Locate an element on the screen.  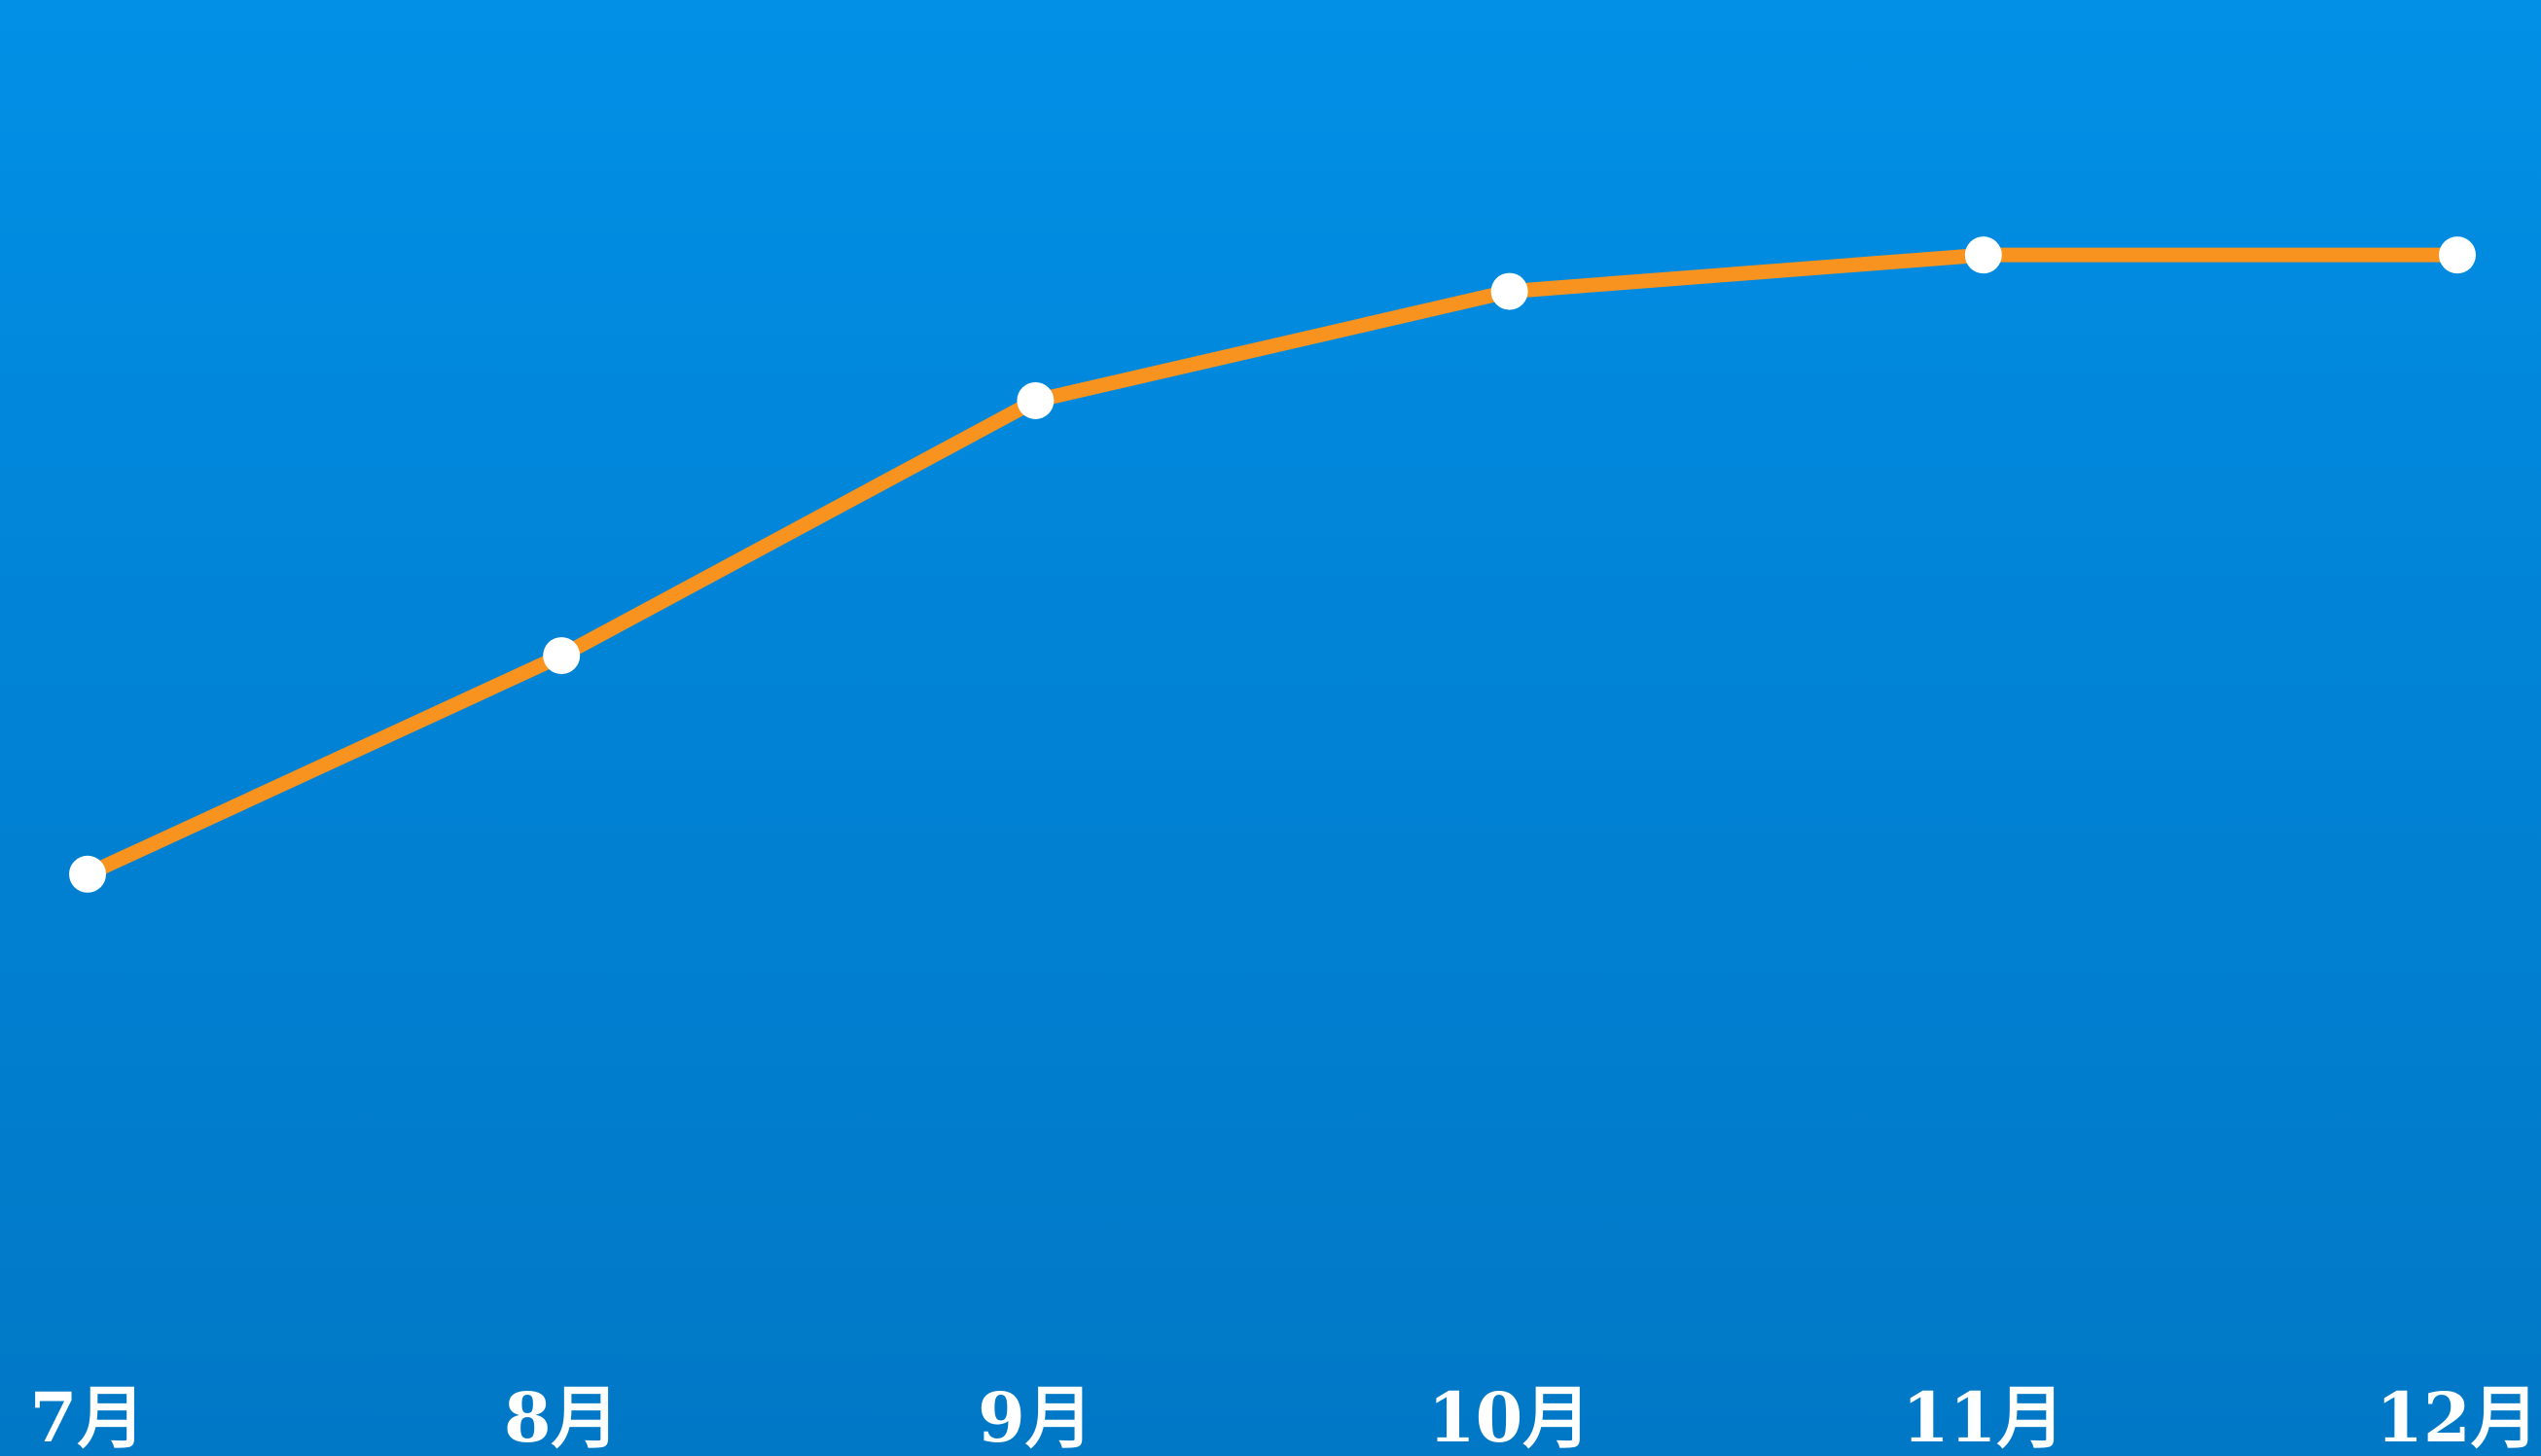
x-axis-tick-labels: 7月 8月 9月 10月 11月 12月 is located at coordinates (1284, 1416).